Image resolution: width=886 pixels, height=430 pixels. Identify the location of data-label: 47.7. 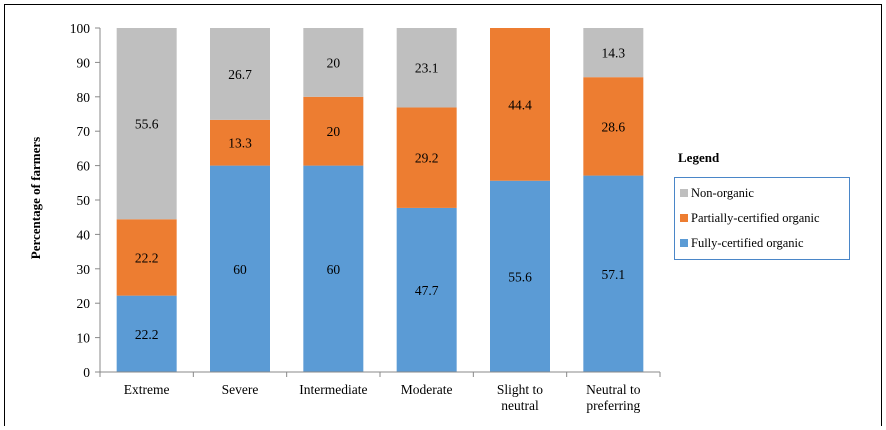
(427, 290).